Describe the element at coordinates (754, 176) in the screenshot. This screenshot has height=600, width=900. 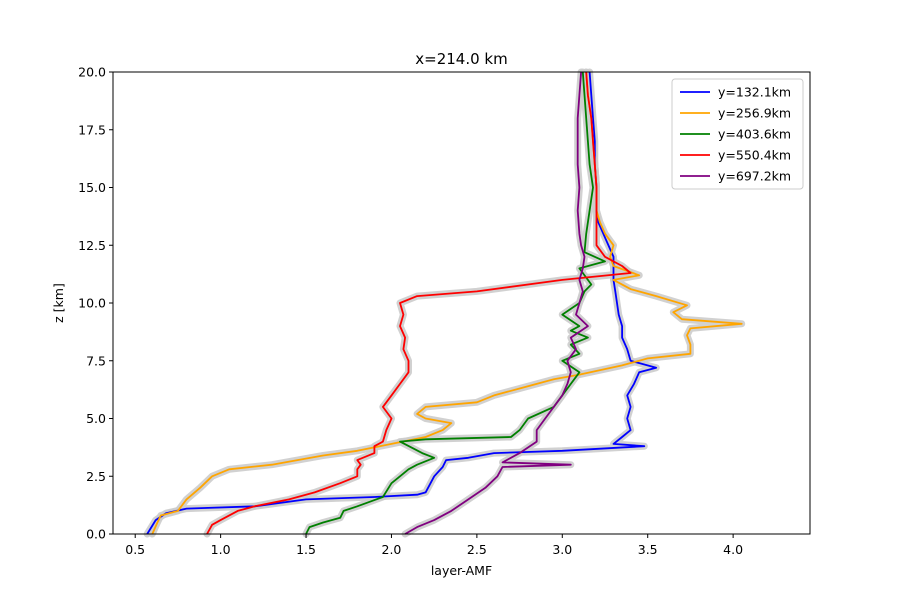
I see `legend-entry: y=697.2km` at that location.